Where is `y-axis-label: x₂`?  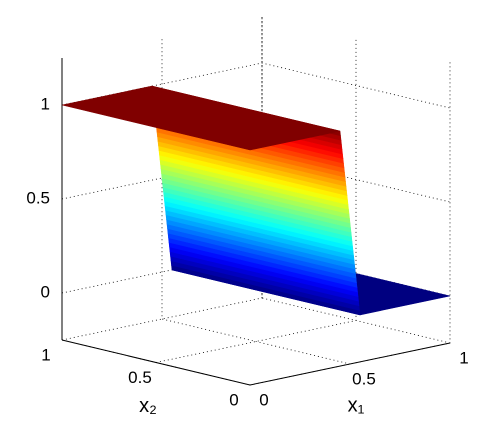 y-axis-label: x₂ is located at coordinates (148, 406).